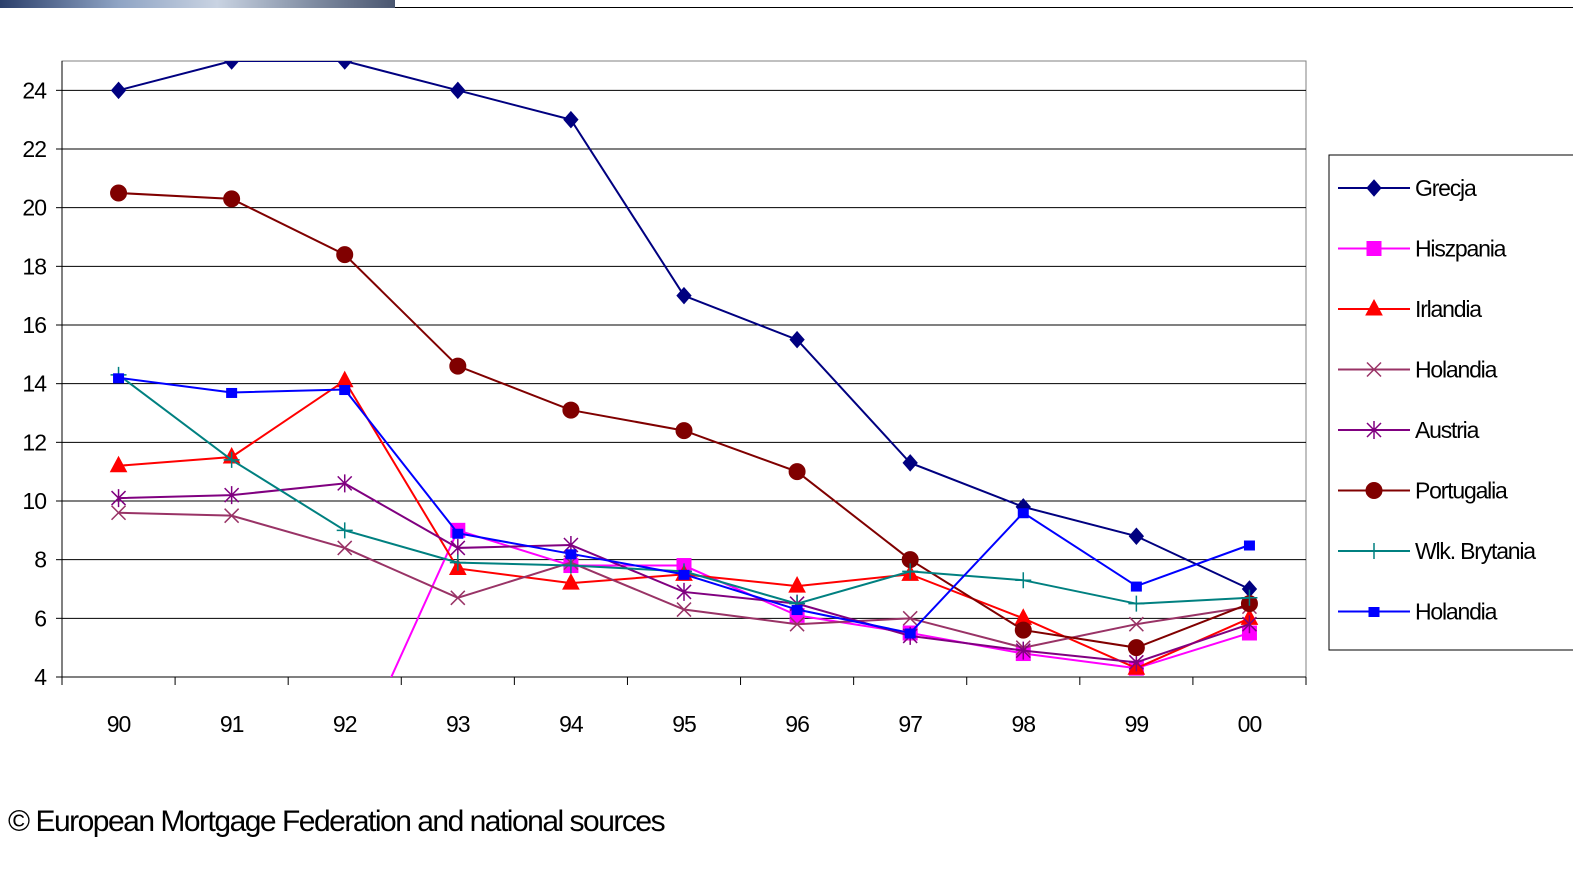  I want to click on legend-item: Hiszpania, so click(1423, 249).